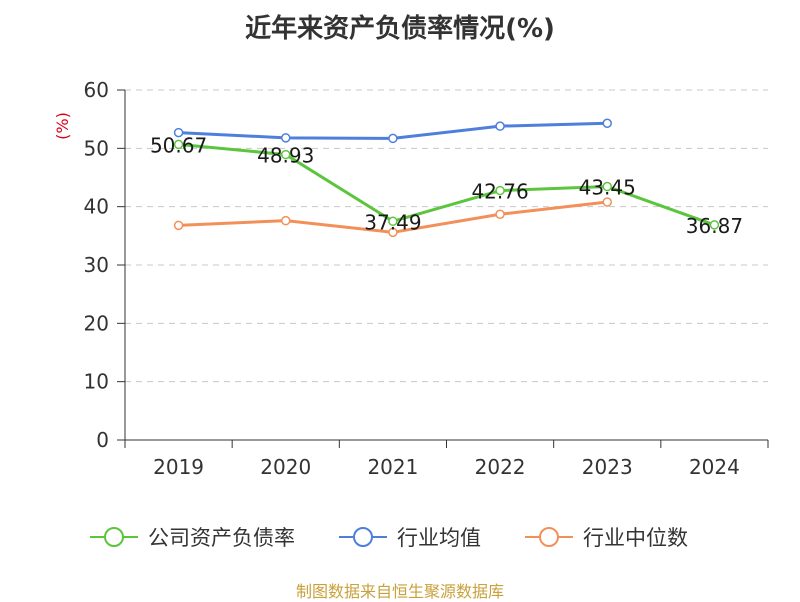 Image resolution: width=800 pixels, height=602 pixels. What do you see at coordinates (221, 538) in the screenshot?
I see `legend-label: 公司资产负债率` at bounding box center [221, 538].